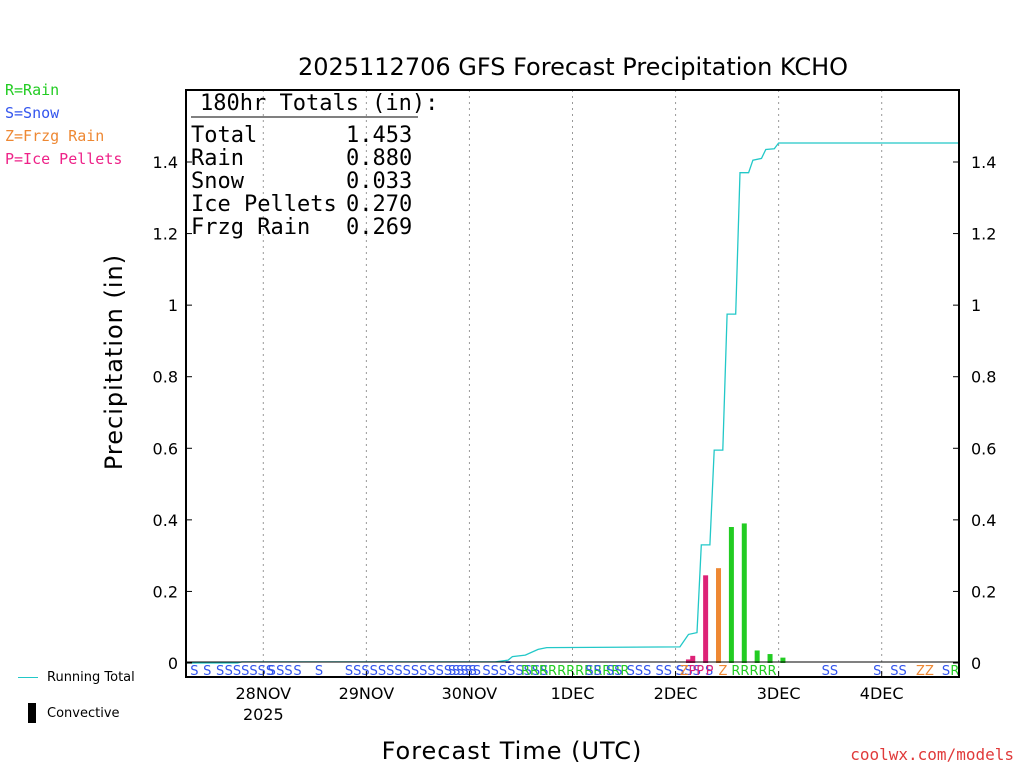 Image resolution: width=1024 pixels, height=768 pixels. Describe the element at coordinates (925, 671) in the screenshot. I see `ptype-label-22: ZZ` at that location.